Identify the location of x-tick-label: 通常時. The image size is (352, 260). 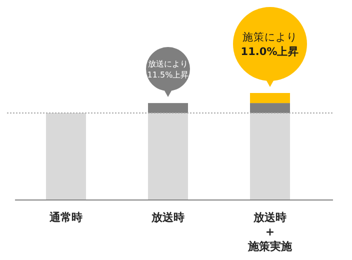
(65, 217).